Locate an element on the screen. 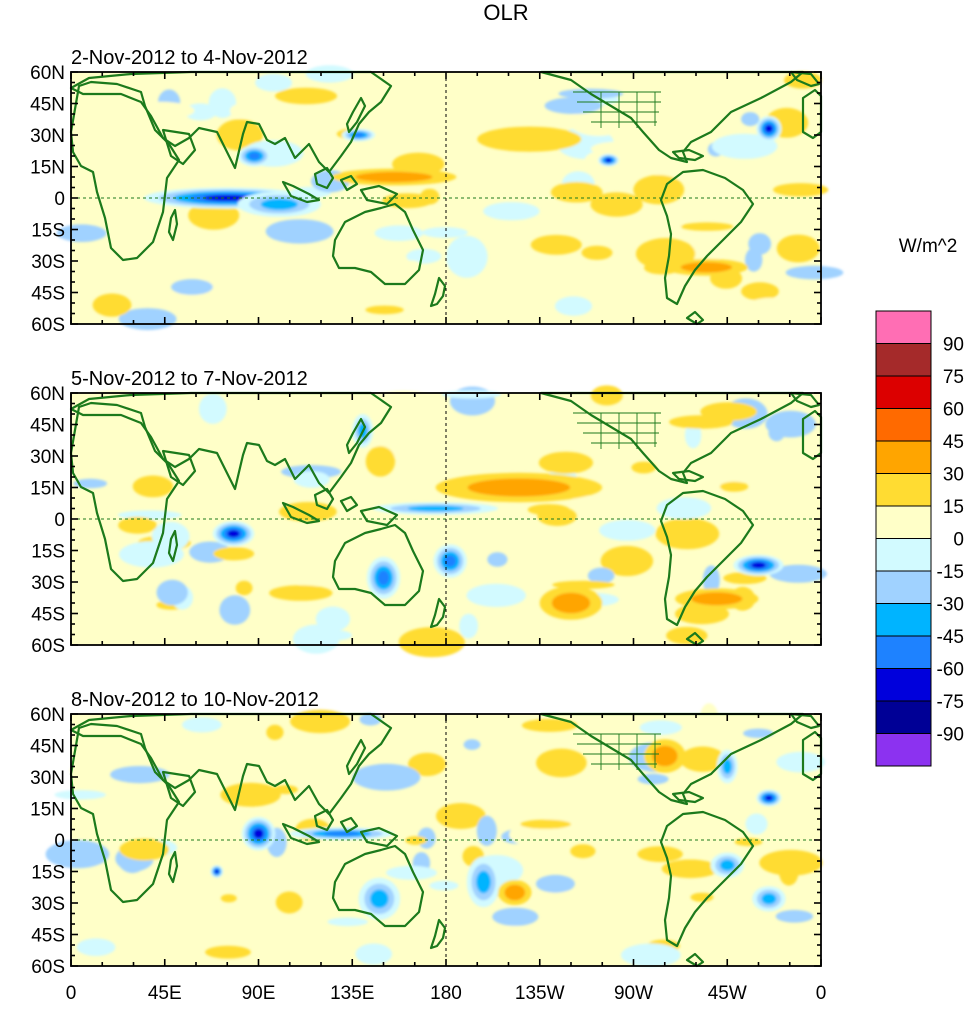 This screenshot has width=980, height=1019. lon-tick-label: 180 is located at coordinates (446, 993).